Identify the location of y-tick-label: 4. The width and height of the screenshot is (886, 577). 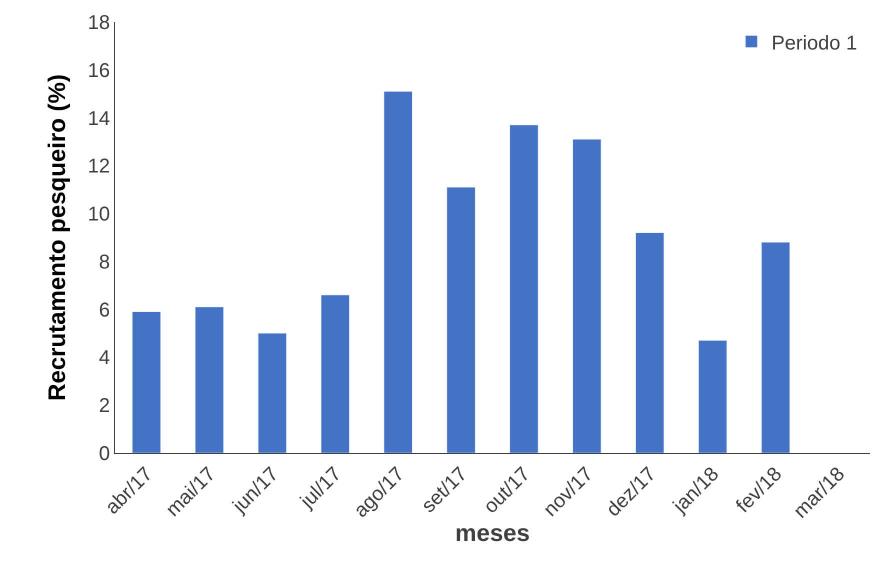
(104, 358).